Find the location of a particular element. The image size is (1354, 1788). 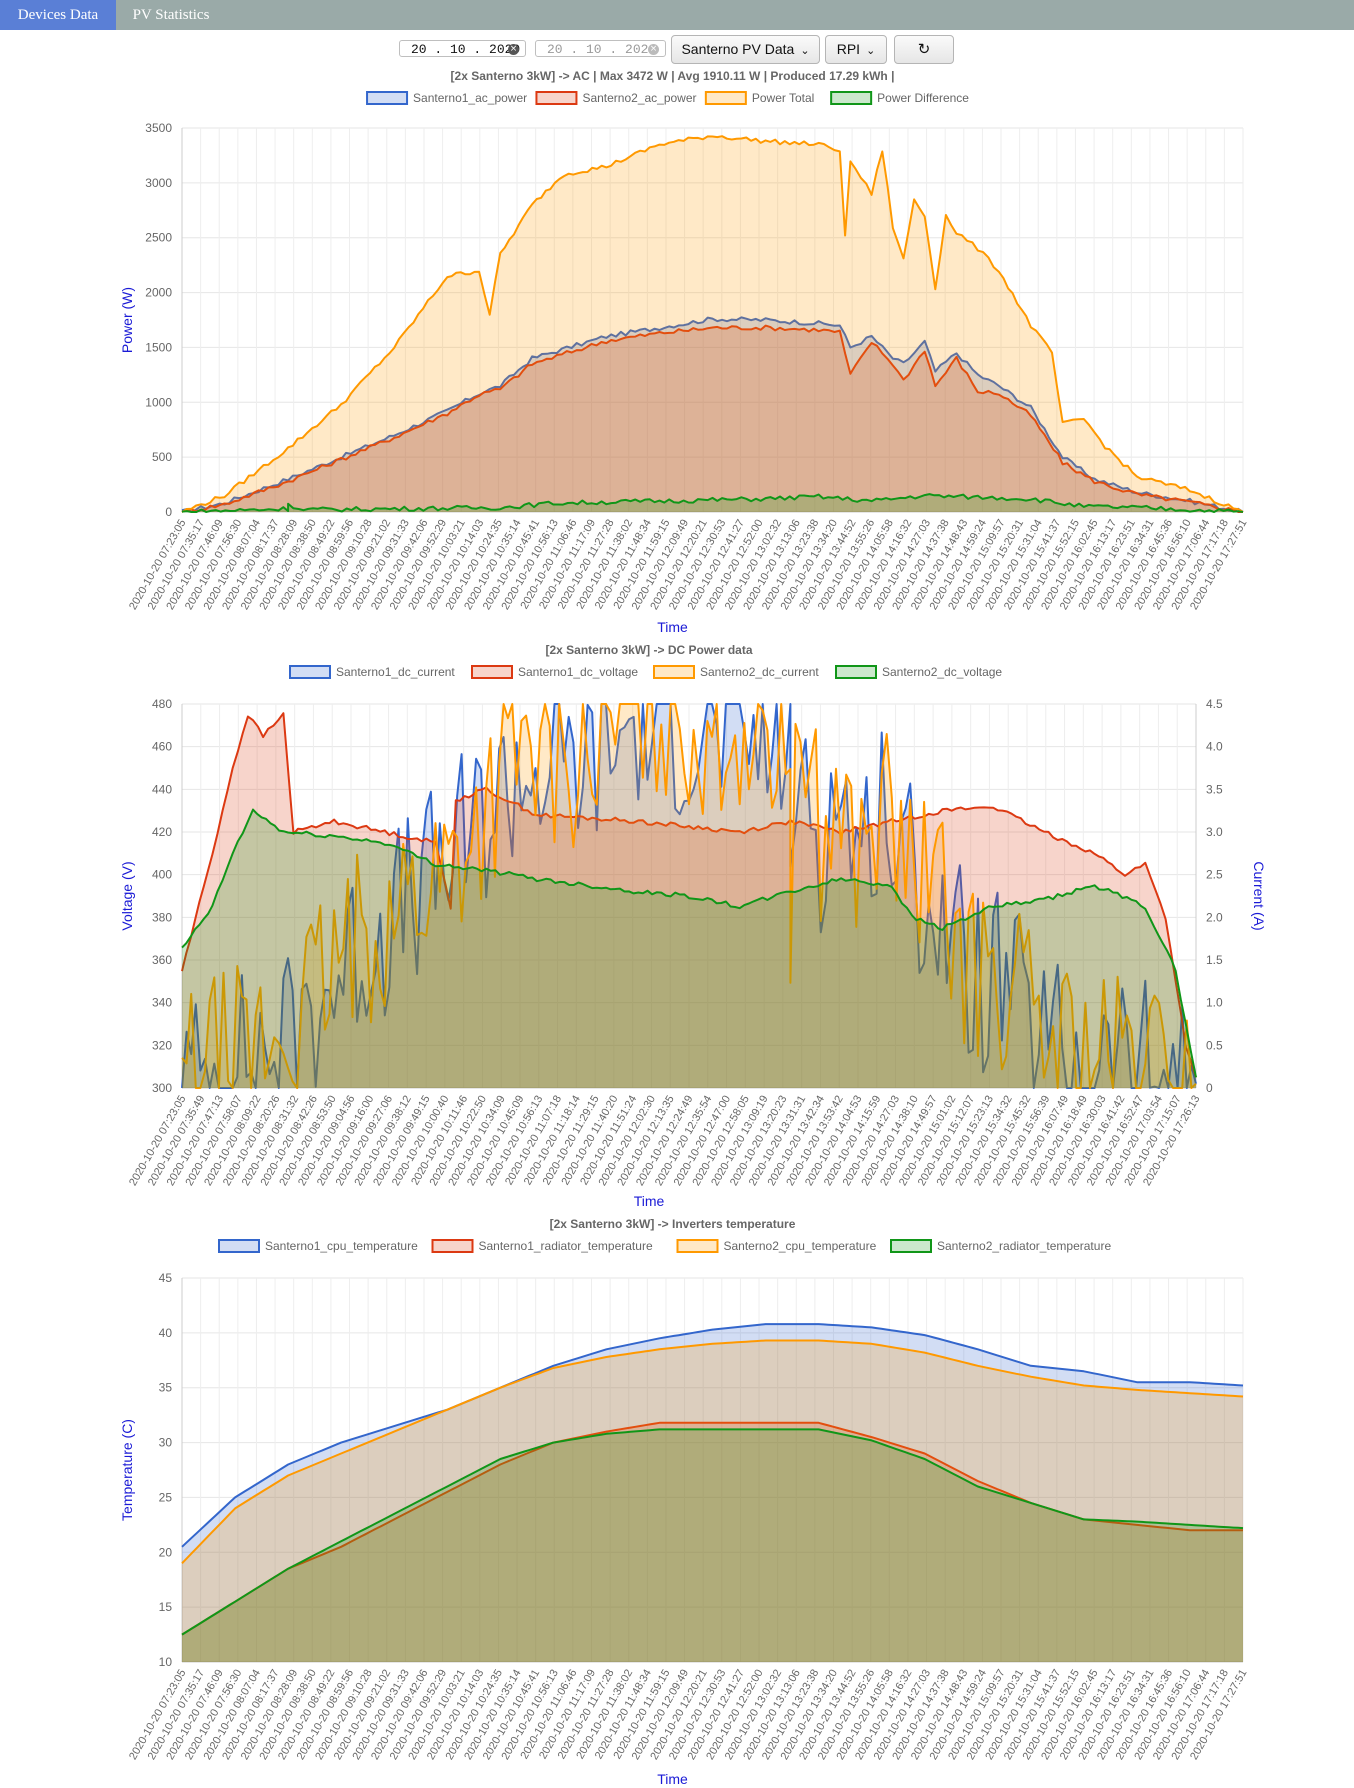

legend-item-santerno1-cpu-temperature: Santerno1_cpu_temperature is located at coordinates (318, 1246).